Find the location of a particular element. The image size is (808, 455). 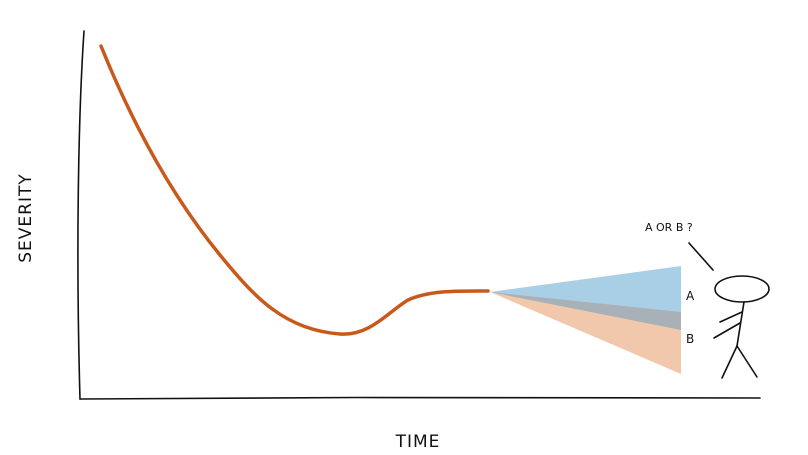

figure-arm-upper is located at coordinates (731, 317).